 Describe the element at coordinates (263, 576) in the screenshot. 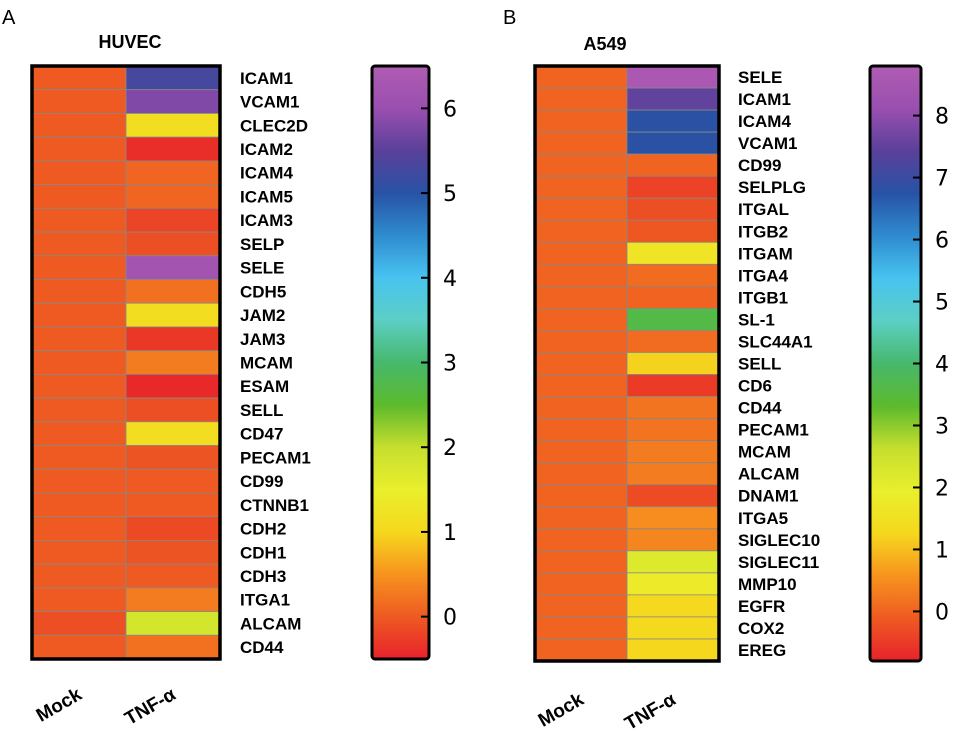

I see `row-label: CDH3` at that location.